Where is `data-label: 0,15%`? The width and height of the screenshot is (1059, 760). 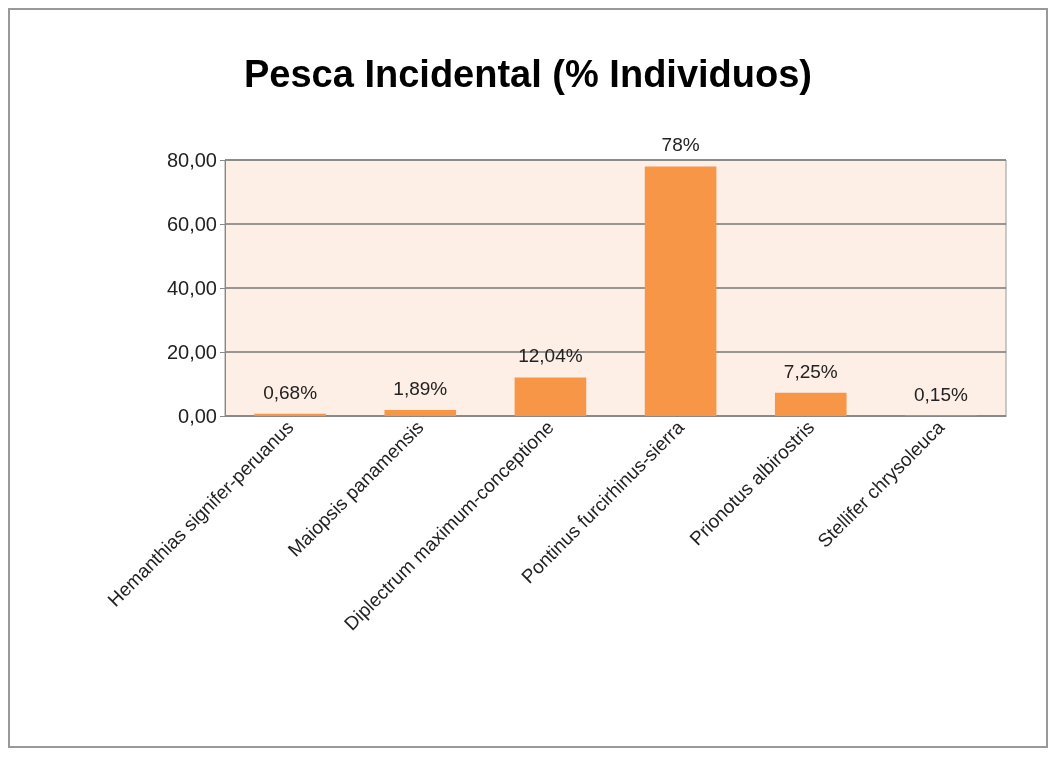
data-label: 0,15% is located at coordinates (940, 394).